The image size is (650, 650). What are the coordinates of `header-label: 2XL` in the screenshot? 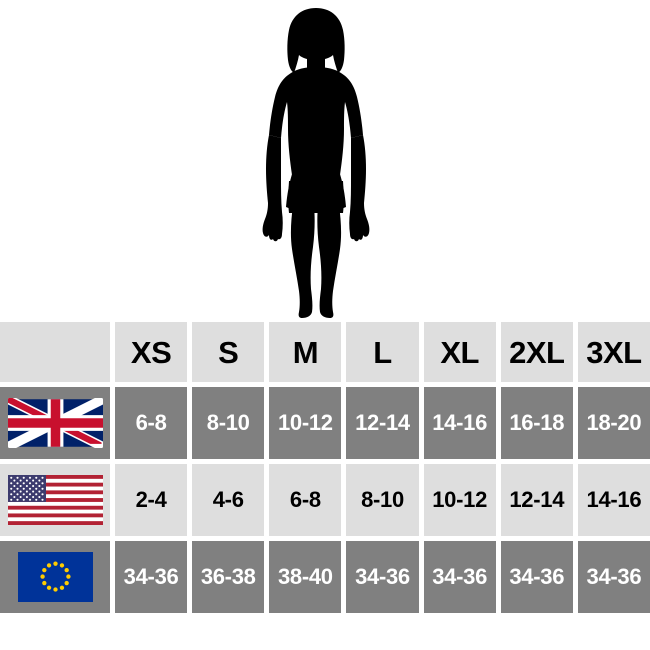 It's located at (537, 352).